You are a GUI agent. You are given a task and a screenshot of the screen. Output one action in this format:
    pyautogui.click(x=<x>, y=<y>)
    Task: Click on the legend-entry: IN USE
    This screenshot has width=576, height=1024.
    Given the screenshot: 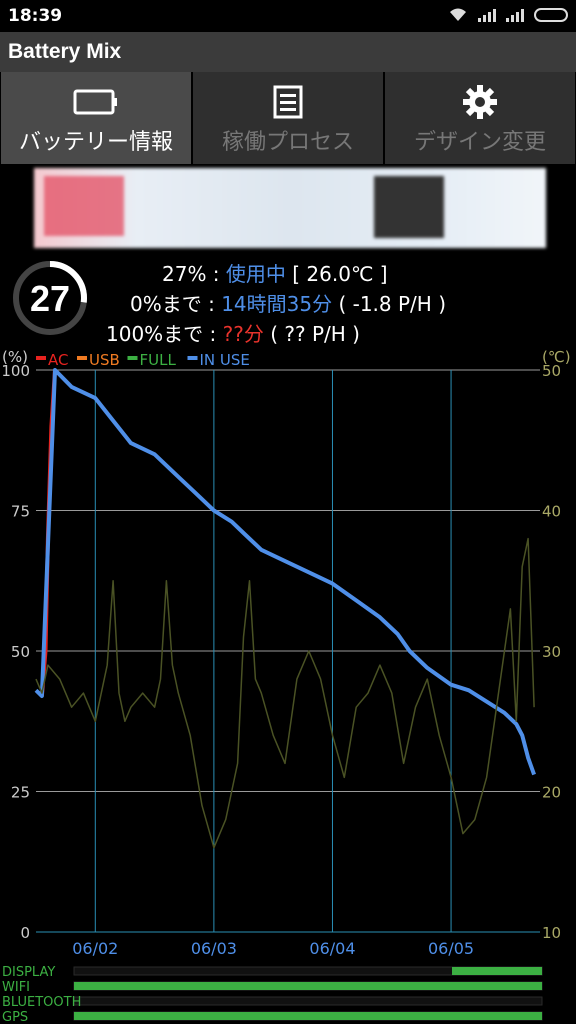 What is the action you would take?
    pyautogui.click(x=225, y=360)
    